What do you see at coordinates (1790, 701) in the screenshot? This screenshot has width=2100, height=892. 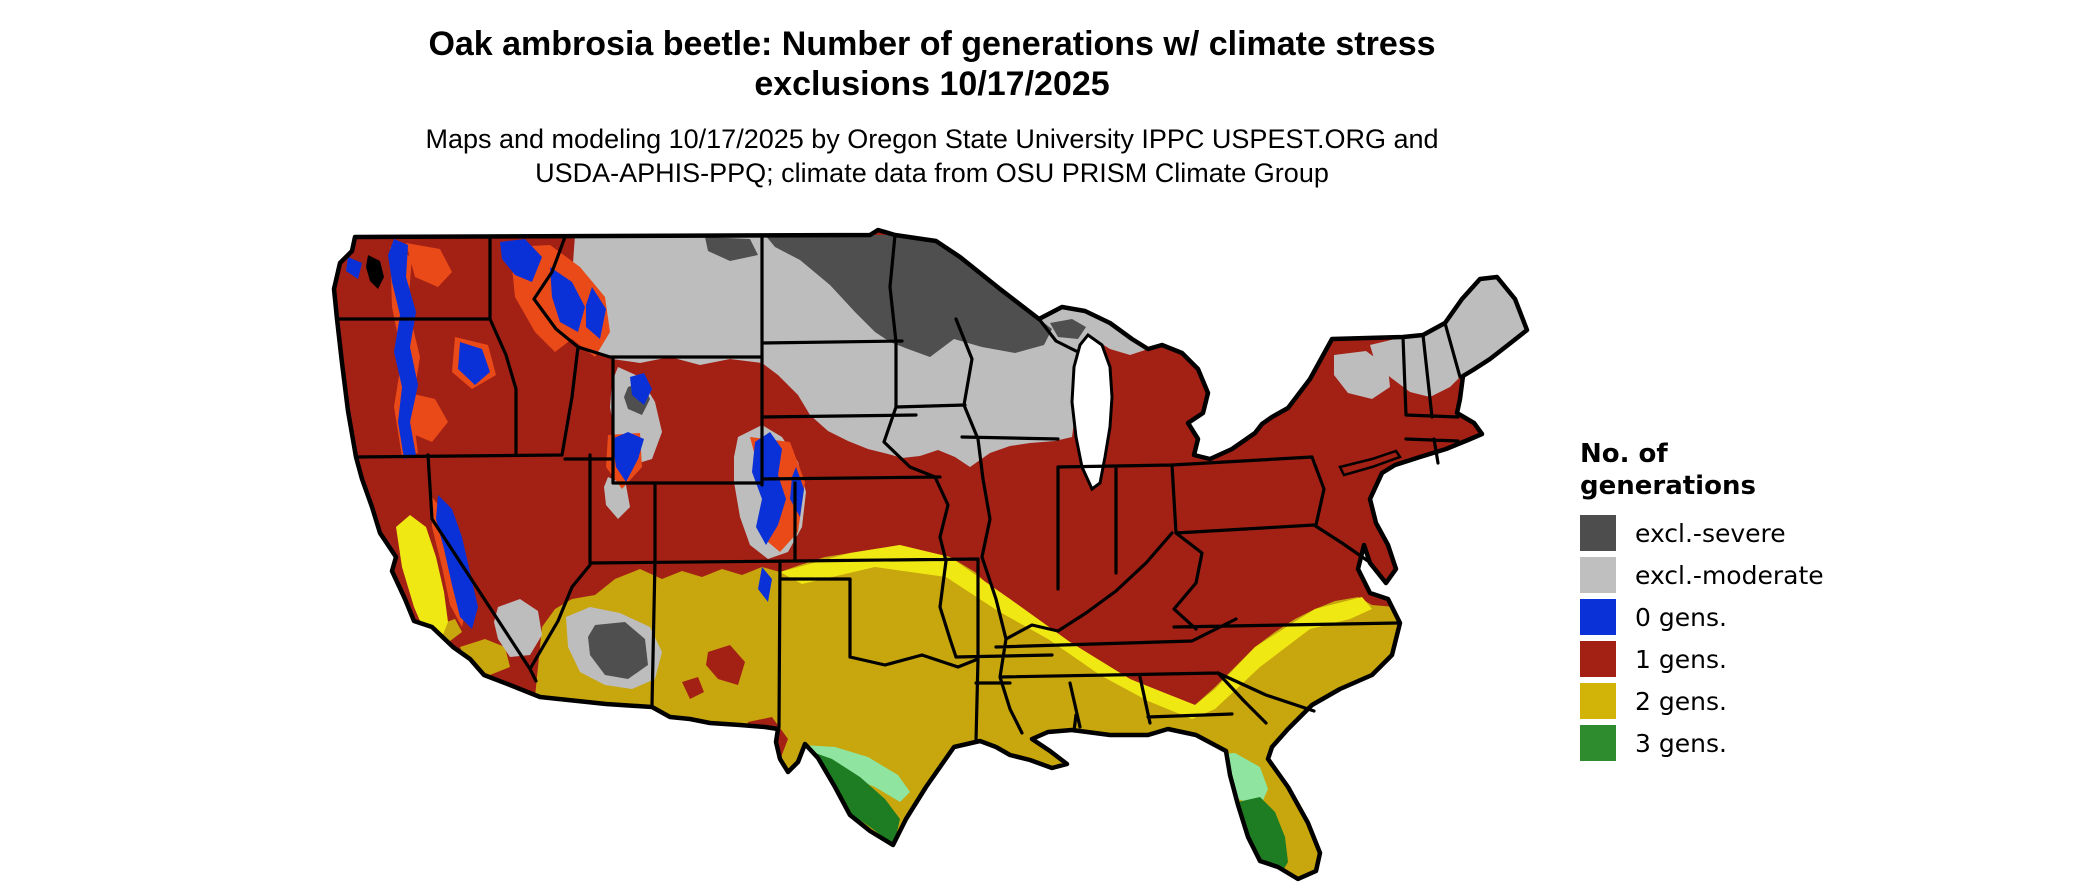 I see `legend-item-2-gens: 2 gens.` at bounding box center [1790, 701].